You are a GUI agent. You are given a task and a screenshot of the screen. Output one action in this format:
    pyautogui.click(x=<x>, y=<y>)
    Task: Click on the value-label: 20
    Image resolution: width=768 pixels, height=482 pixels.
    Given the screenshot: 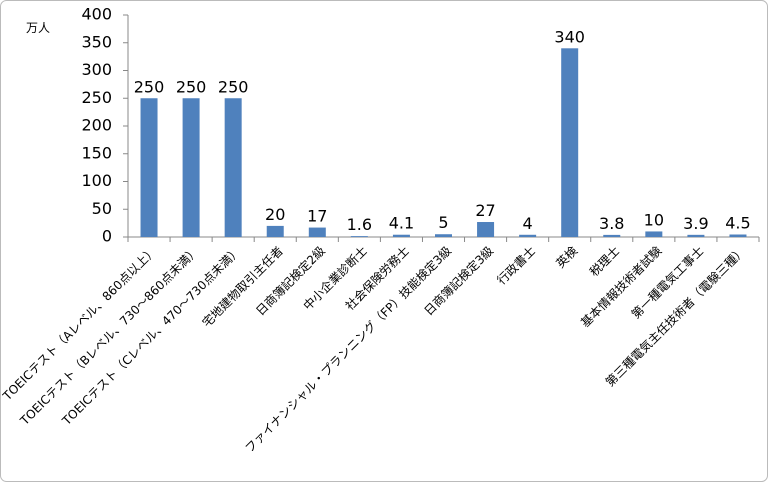 What is the action you would take?
    pyautogui.click(x=275, y=214)
    